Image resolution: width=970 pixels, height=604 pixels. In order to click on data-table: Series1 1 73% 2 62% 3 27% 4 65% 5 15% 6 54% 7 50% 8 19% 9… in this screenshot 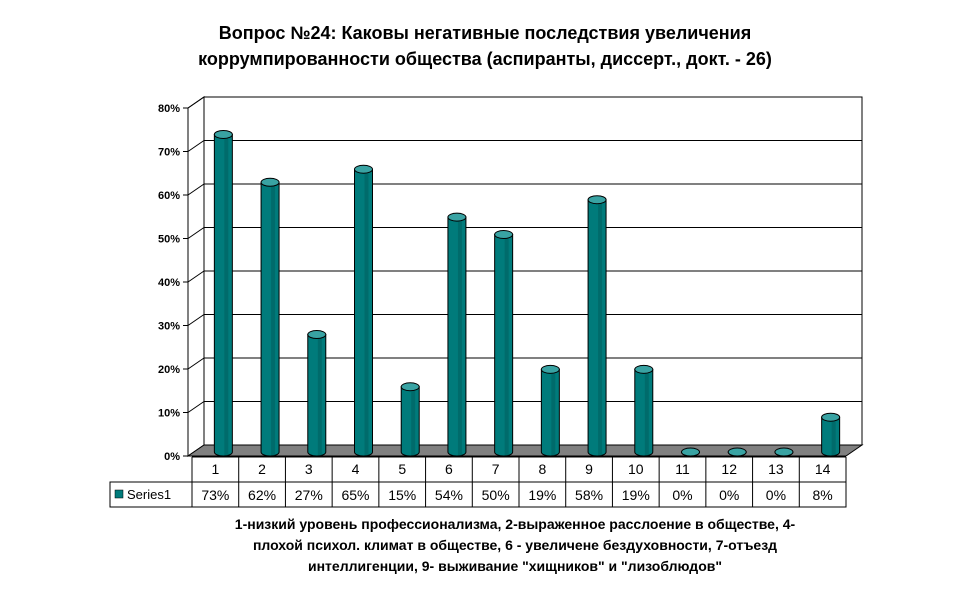, I will do `click(478, 482)`.